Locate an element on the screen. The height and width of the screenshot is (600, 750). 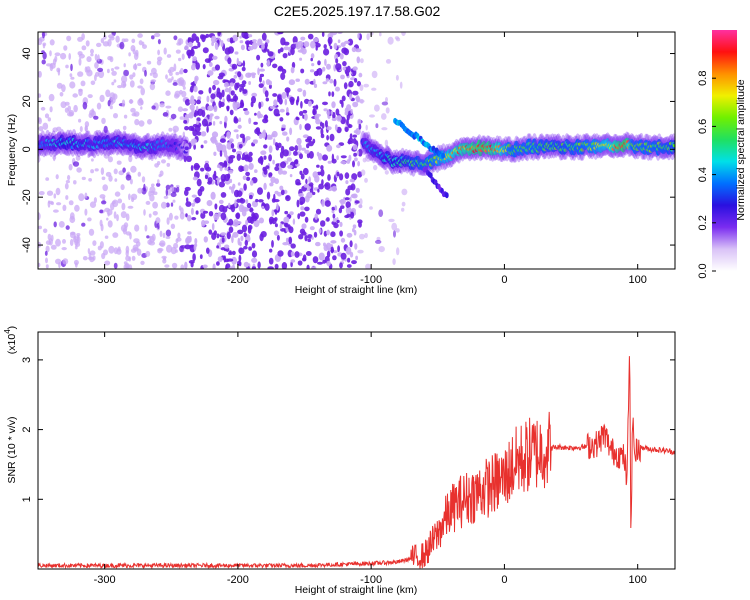
colorbar-tick-label: 0.4 is located at coordinates (703, 174).